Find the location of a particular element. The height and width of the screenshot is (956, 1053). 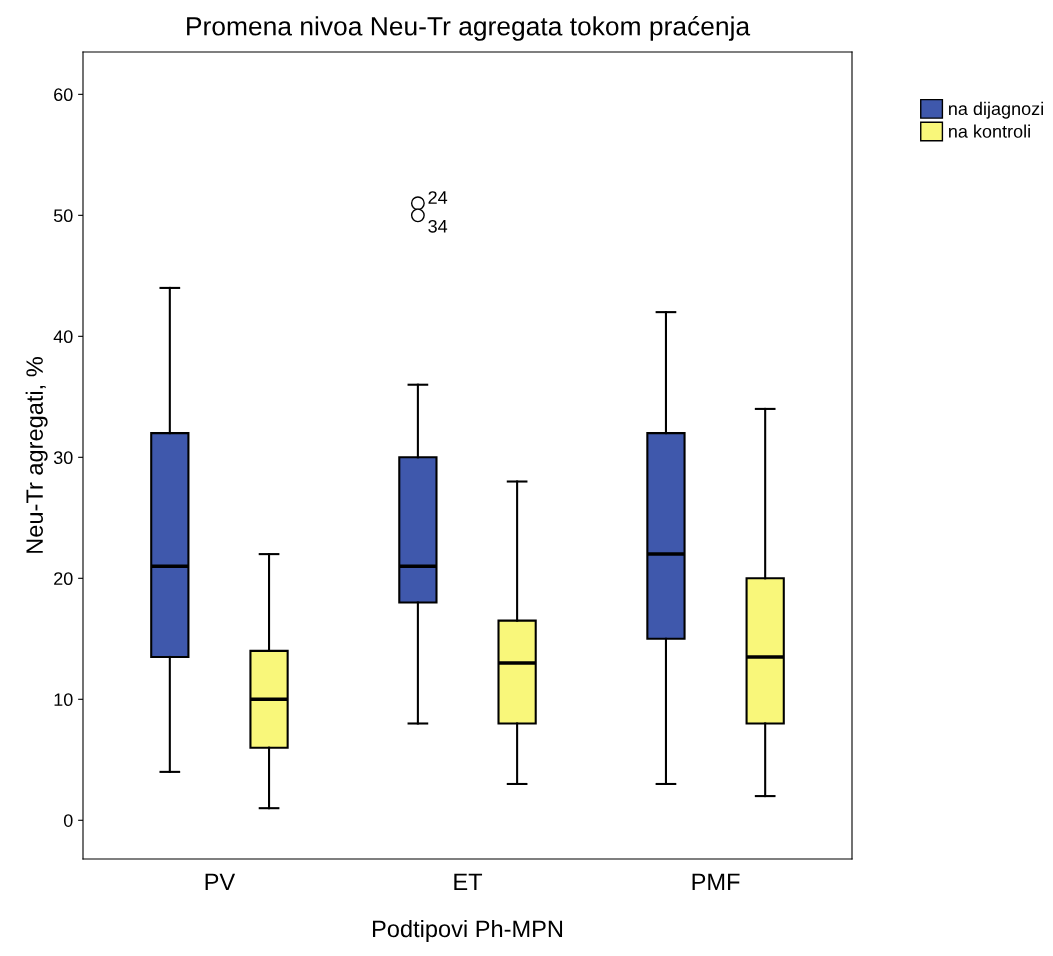

annotation: 34 is located at coordinates (438, 226).